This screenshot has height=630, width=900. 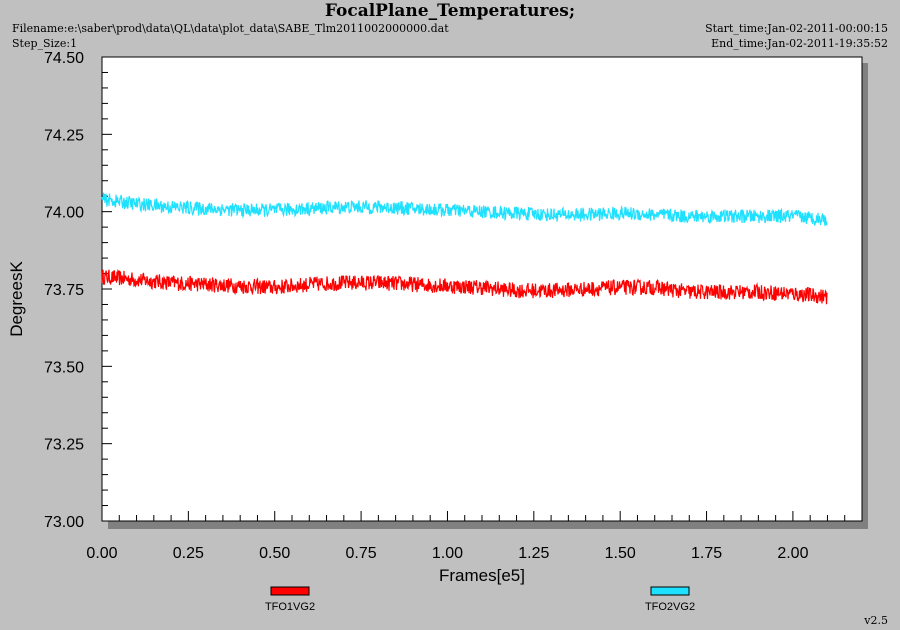 What do you see at coordinates (450, 11) in the screenshot?
I see `chart-title: FocalPlane_Temperatures;` at bounding box center [450, 11].